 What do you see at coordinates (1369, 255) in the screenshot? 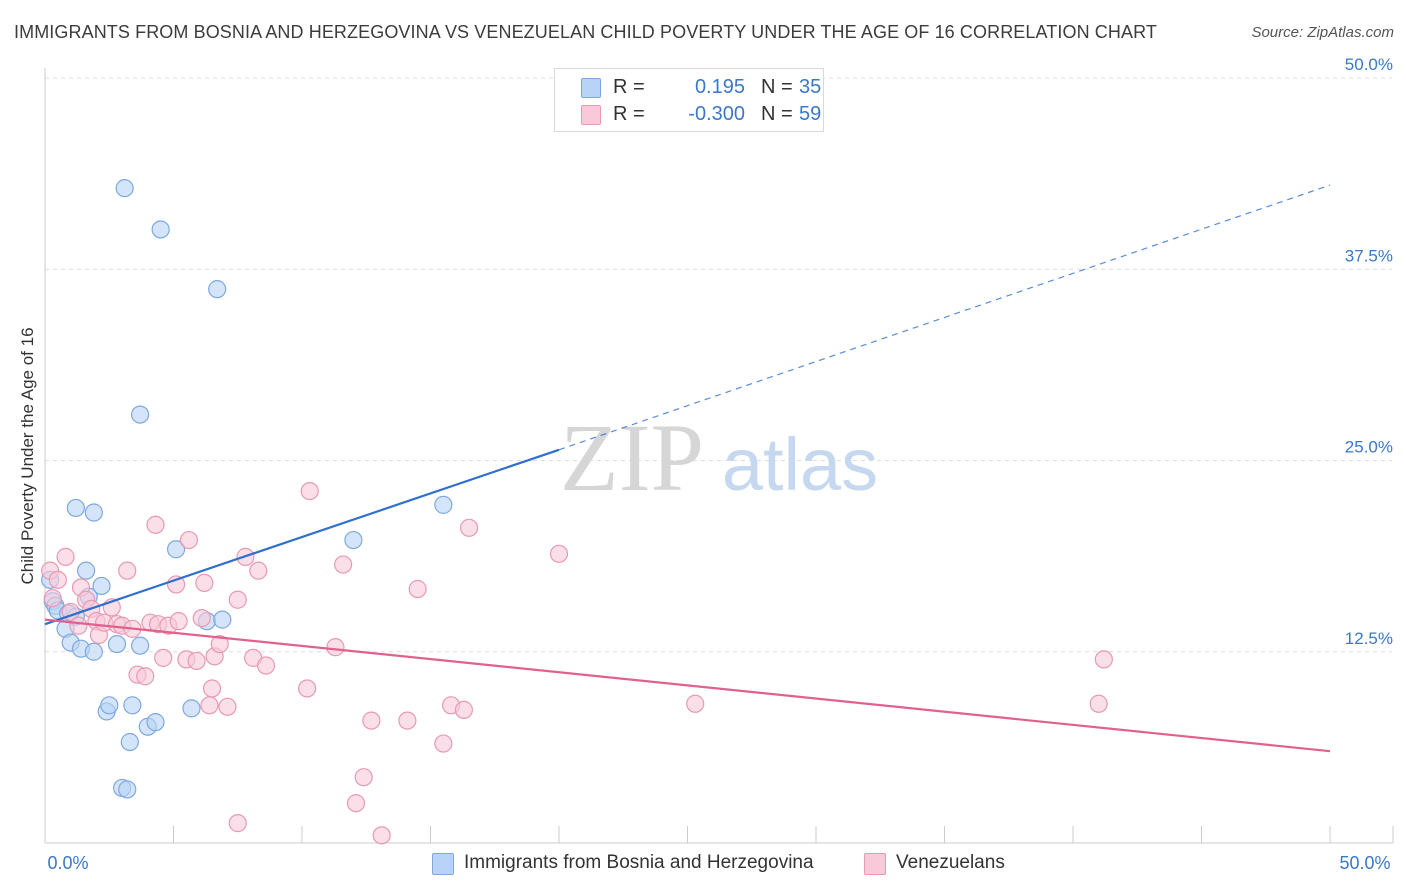
I see `y-tick-label: 37.5%` at bounding box center [1369, 255].